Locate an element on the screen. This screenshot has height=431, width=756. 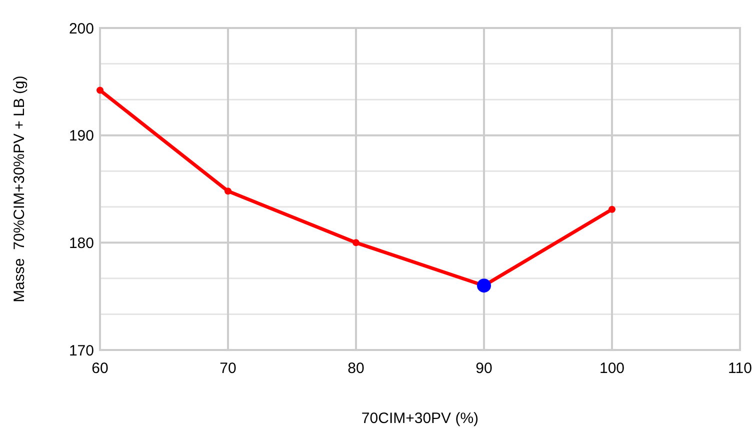
y-tick-label: 180 is located at coordinates (81, 243).